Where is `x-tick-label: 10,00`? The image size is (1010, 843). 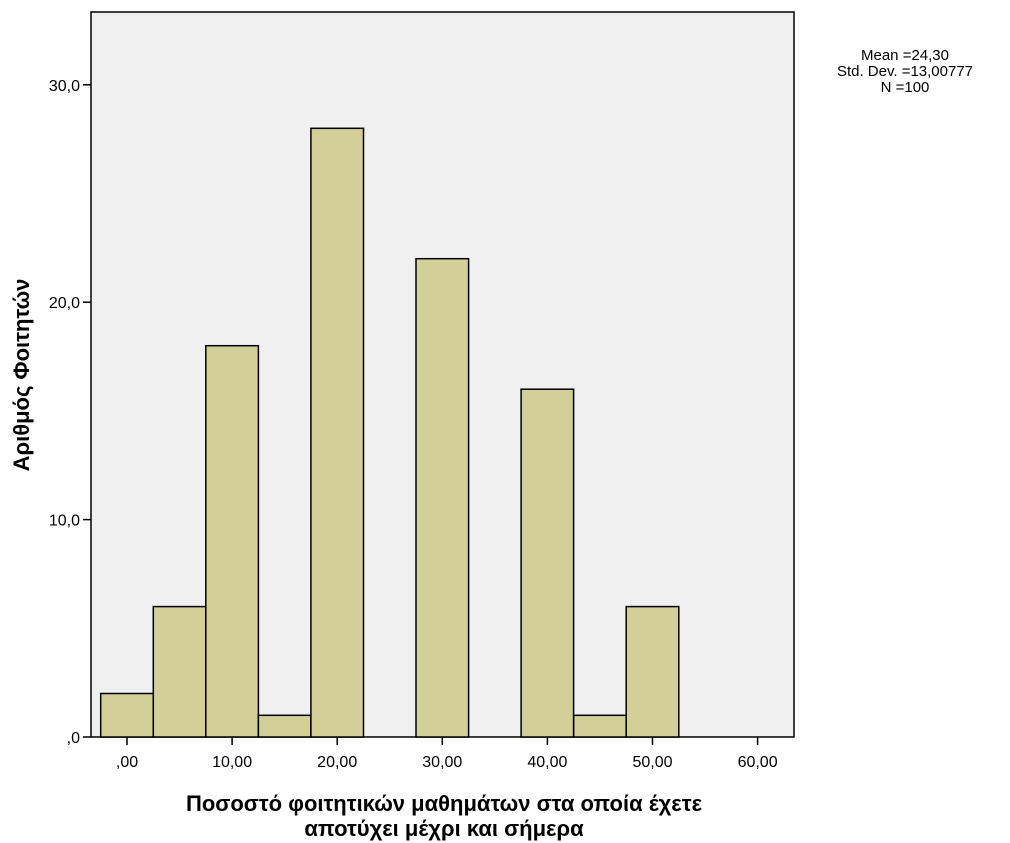 x-tick-label: 10,00 is located at coordinates (232, 762).